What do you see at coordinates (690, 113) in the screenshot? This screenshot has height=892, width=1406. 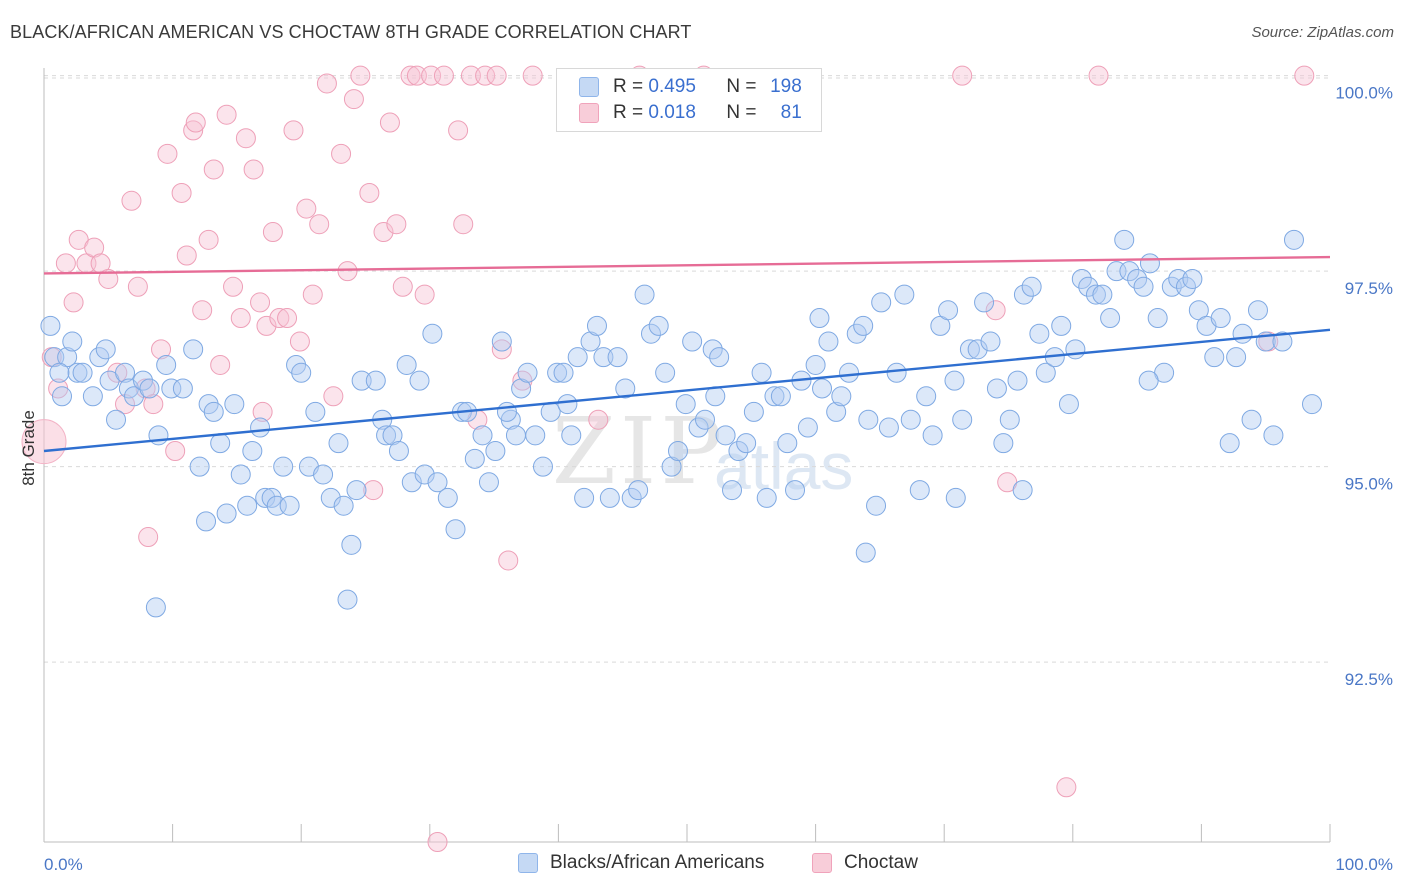 I see `stats-legend-row-pink: R = 0.018 N = 81` at bounding box center [690, 113].